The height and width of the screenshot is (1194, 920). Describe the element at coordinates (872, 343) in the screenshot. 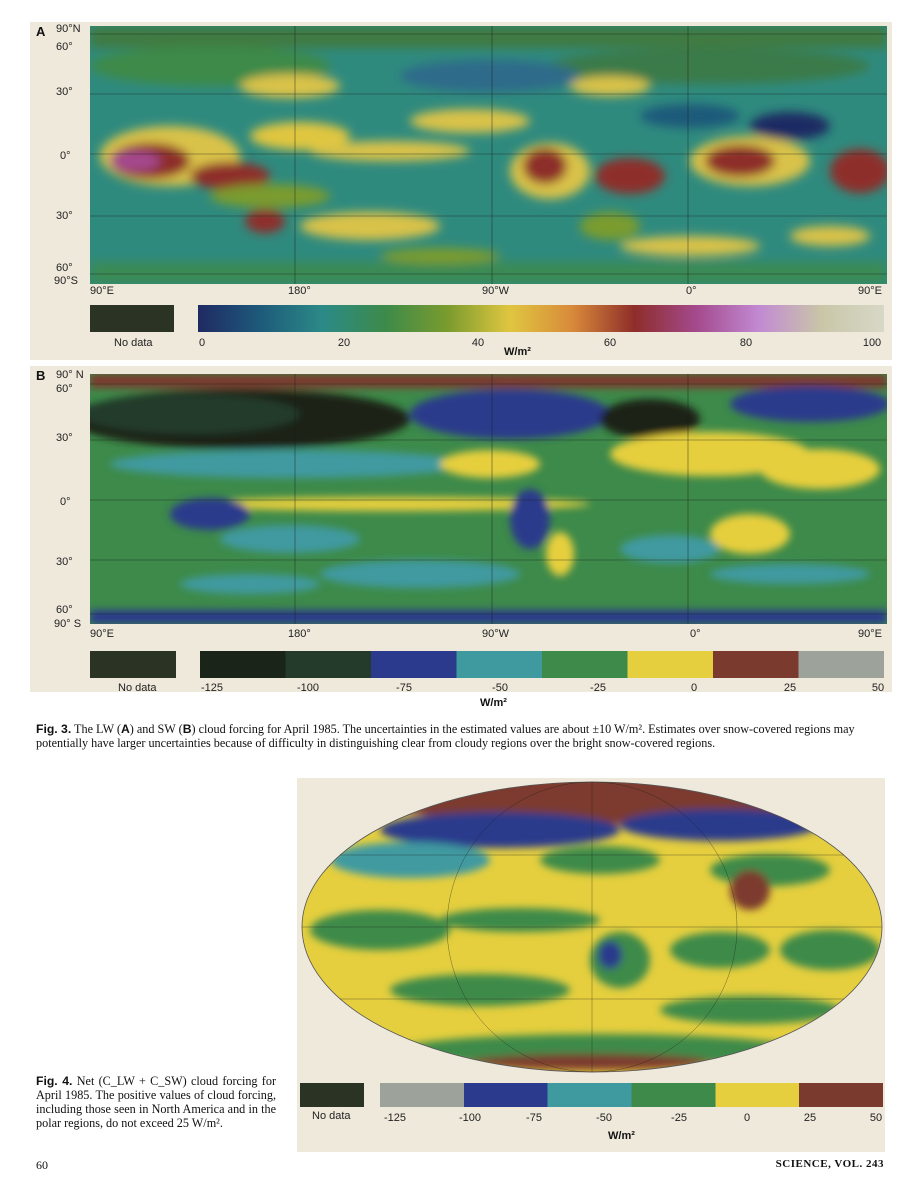

I see `scale-tick: 100` at that location.